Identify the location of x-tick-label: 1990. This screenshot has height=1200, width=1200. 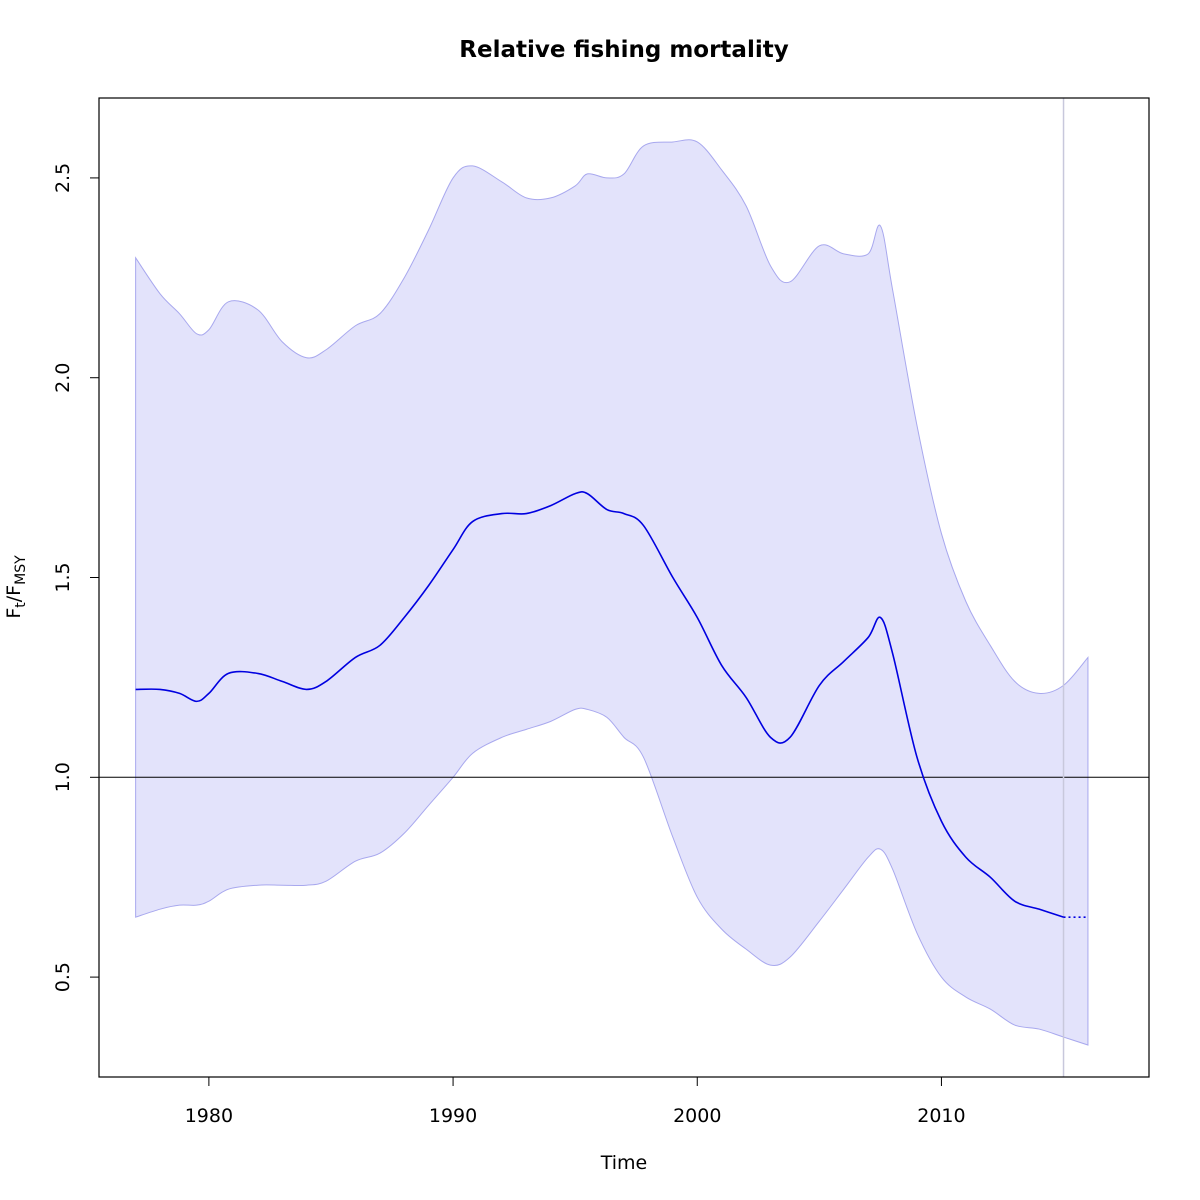
(453, 1116).